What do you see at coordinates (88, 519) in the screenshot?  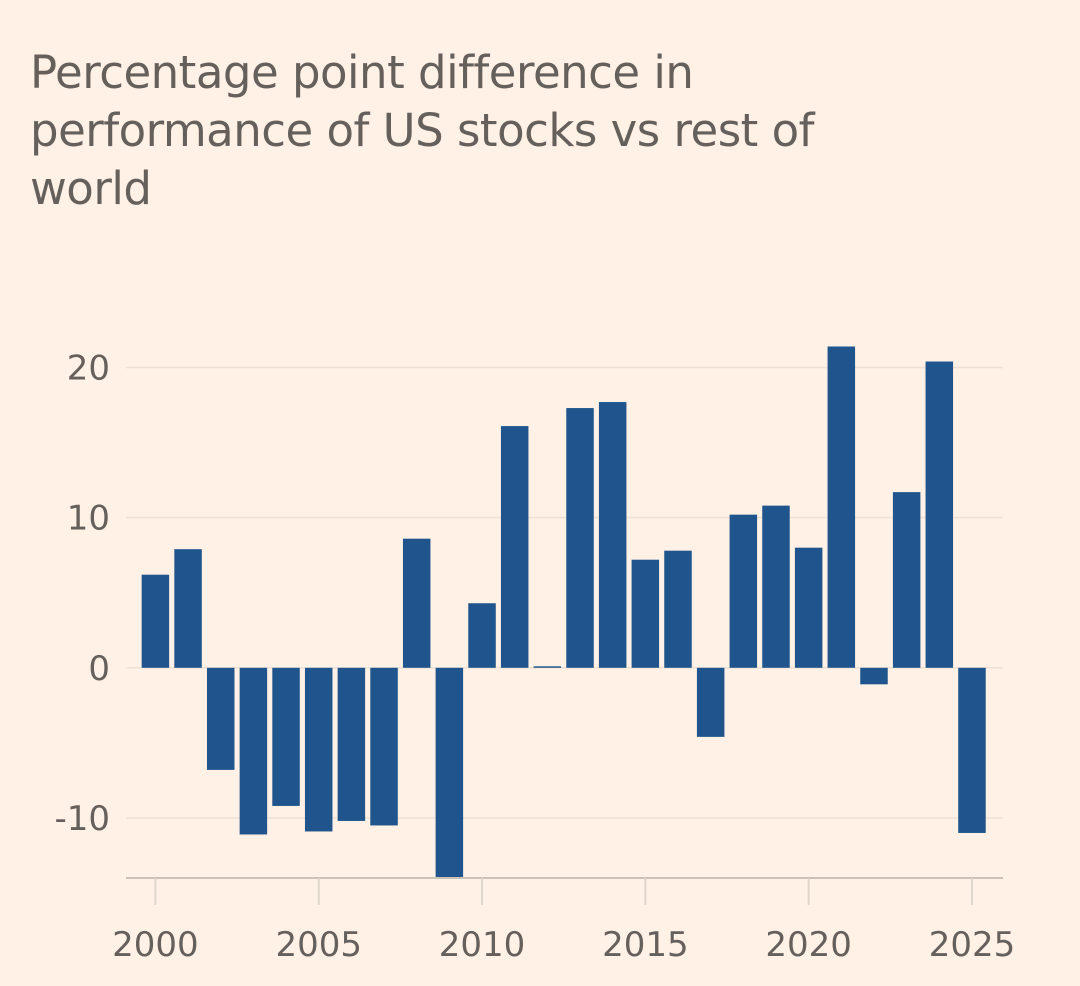 I see `y-tick-label: 10` at bounding box center [88, 519].